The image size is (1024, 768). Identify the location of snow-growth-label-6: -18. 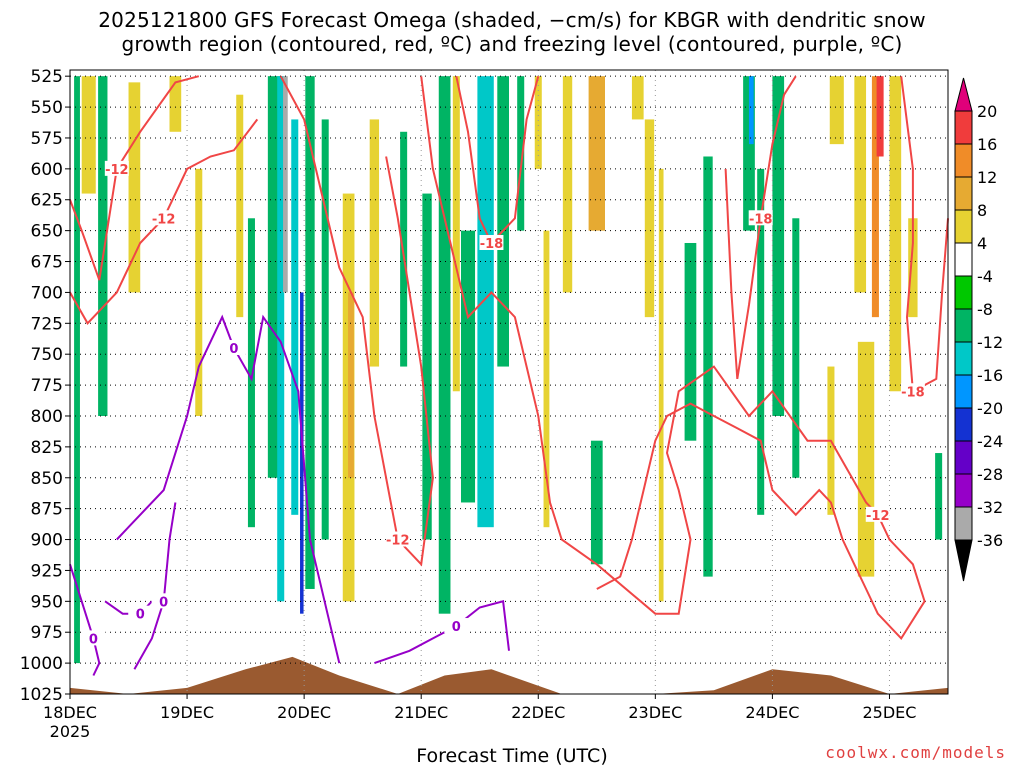
(913, 392).